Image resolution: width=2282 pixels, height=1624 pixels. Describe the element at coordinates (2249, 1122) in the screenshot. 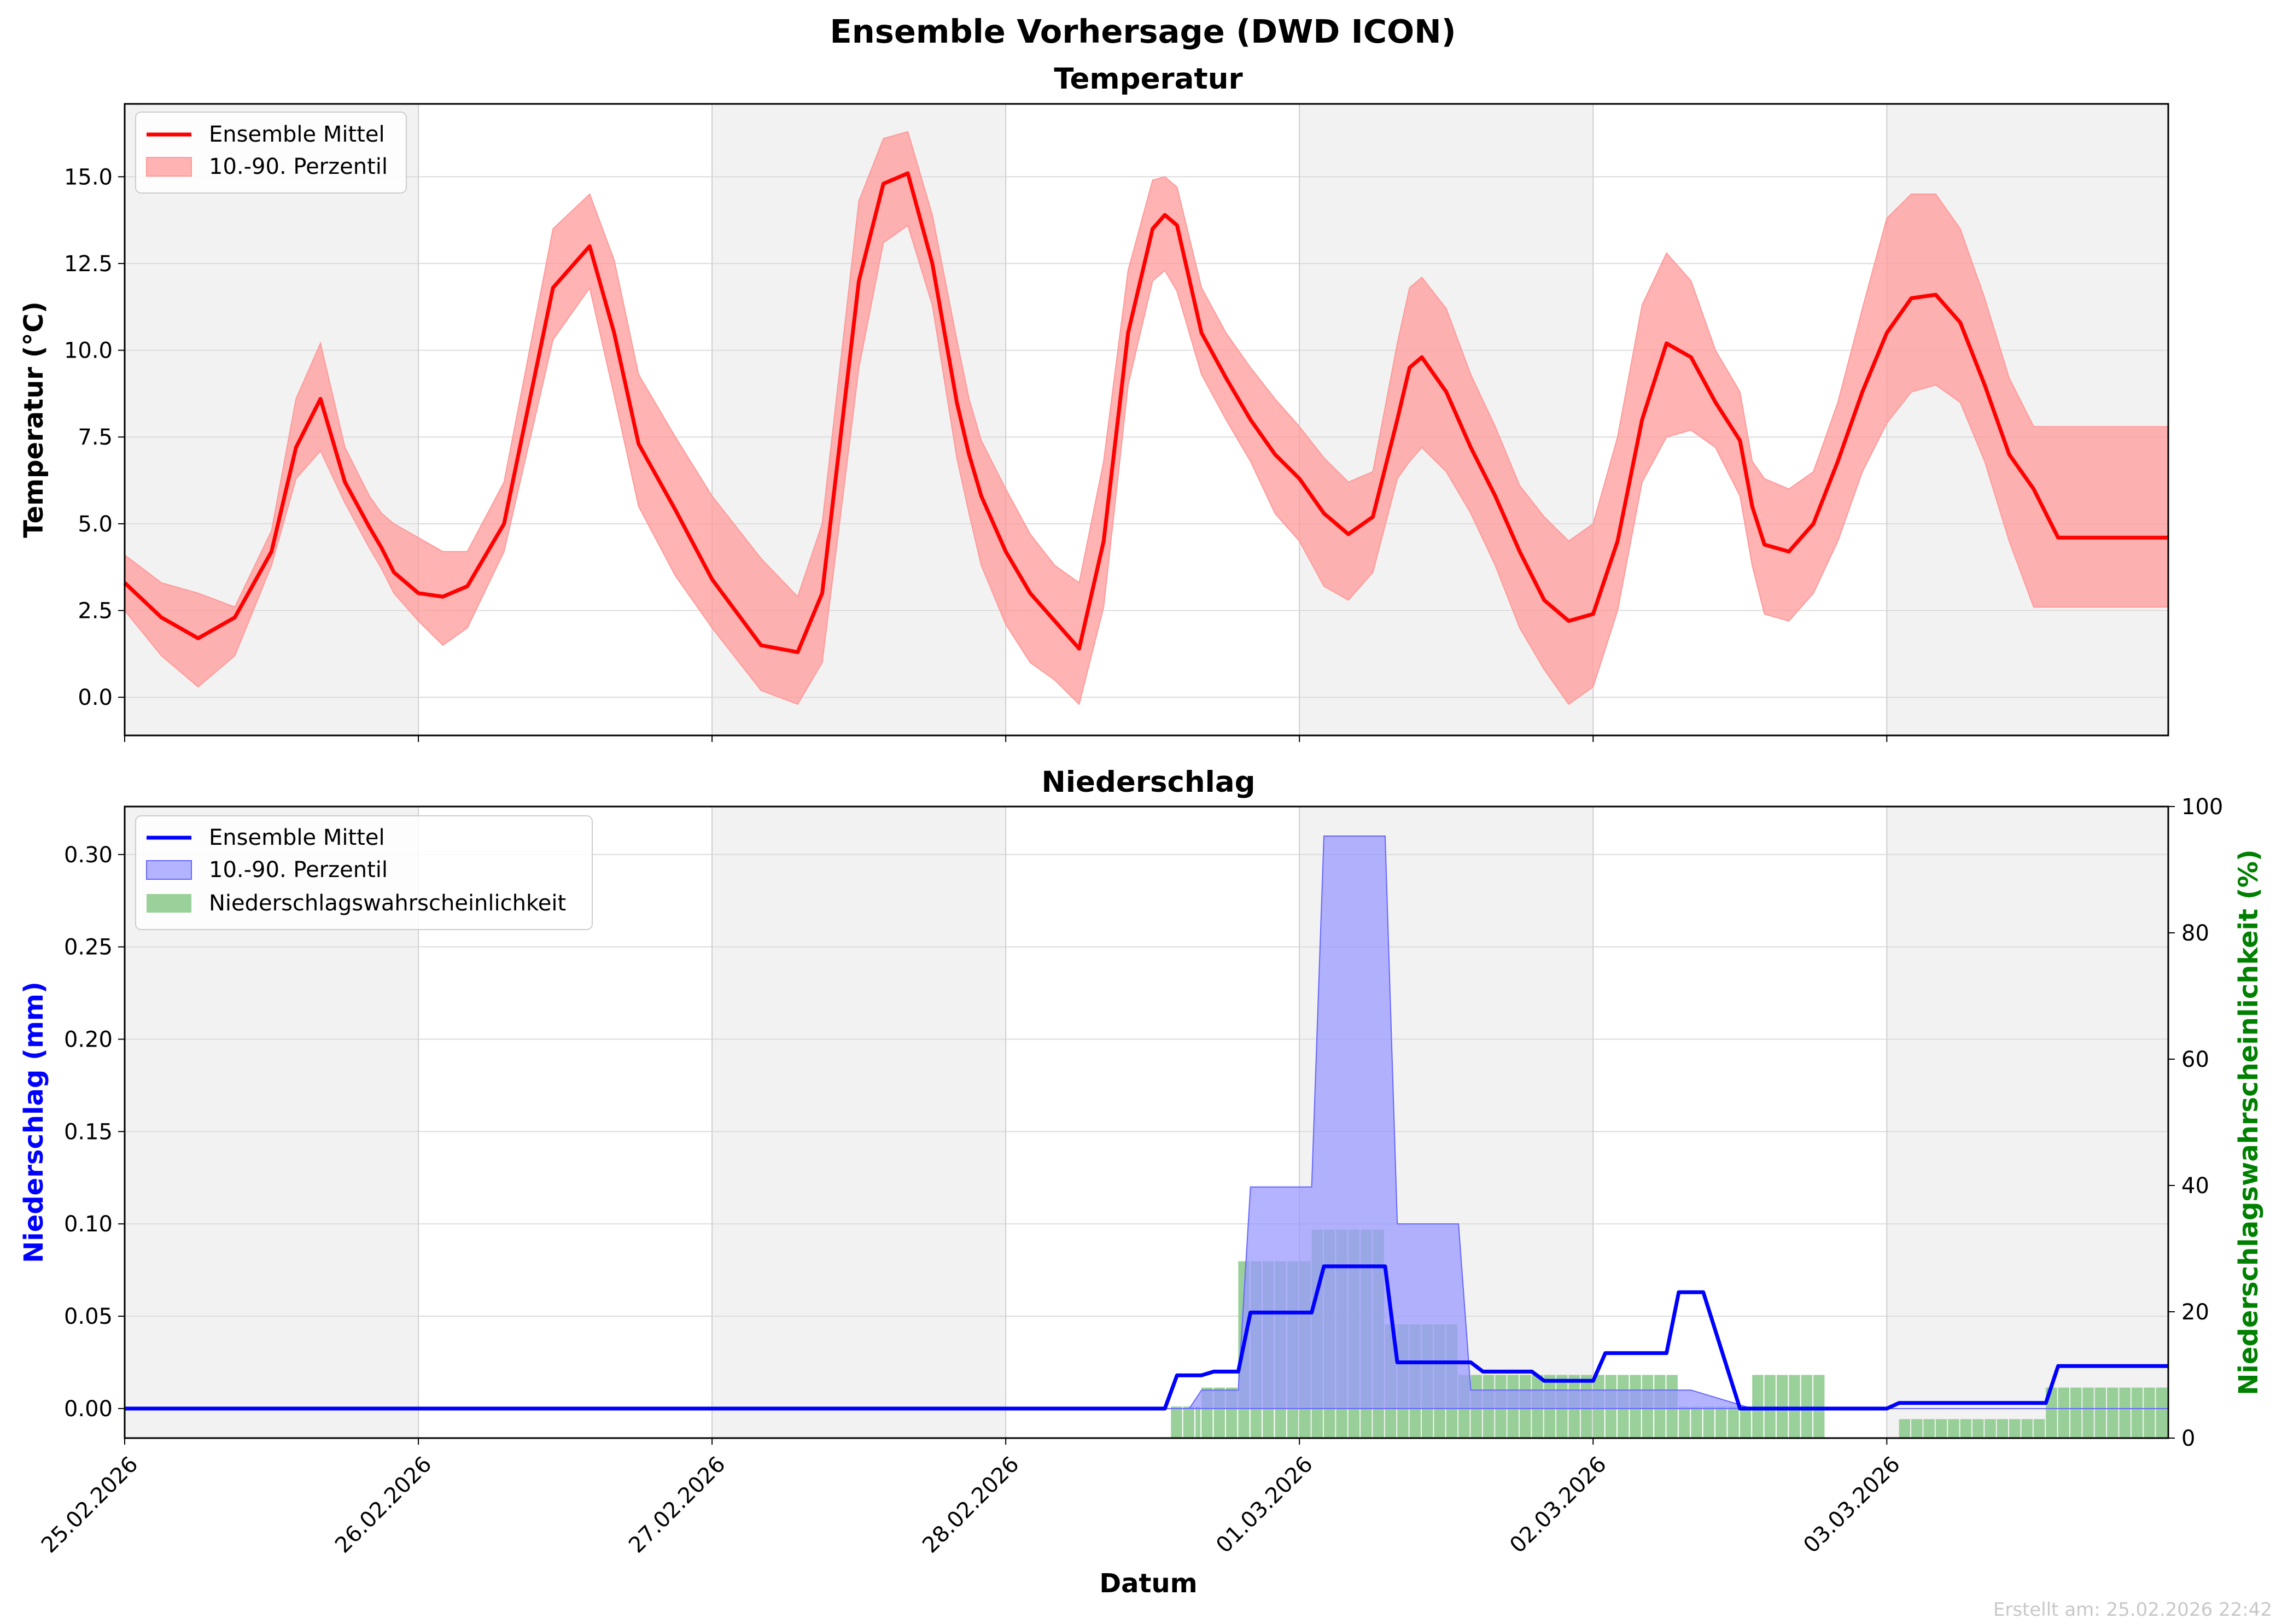

I see `probability-y-label: Niederschlagswahrscheinlichkeit (%)` at that location.